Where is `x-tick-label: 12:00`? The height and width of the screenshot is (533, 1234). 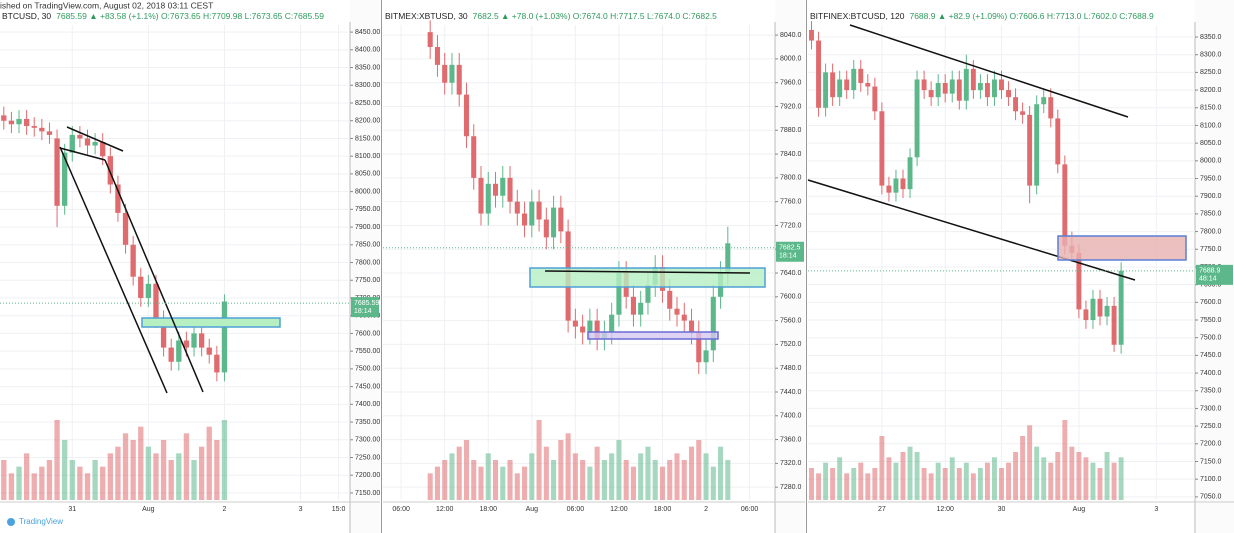
x-tick-label: 12:00 is located at coordinates (445, 509).